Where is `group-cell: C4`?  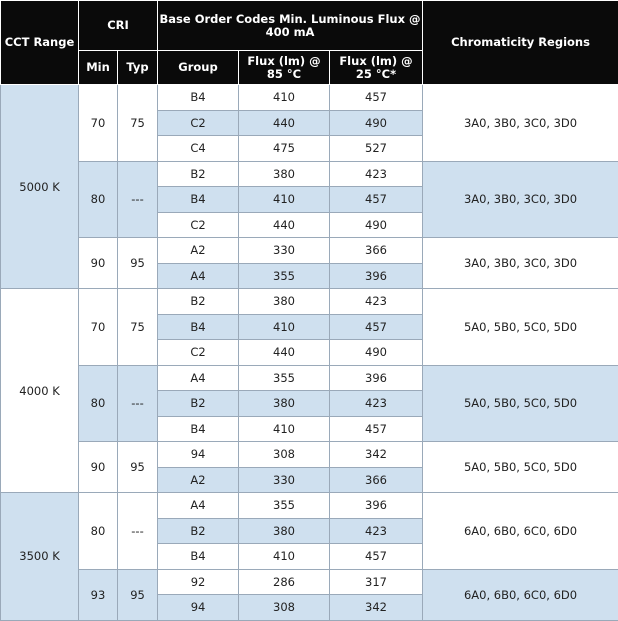
group-cell: C4 is located at coordinates (198, 149).